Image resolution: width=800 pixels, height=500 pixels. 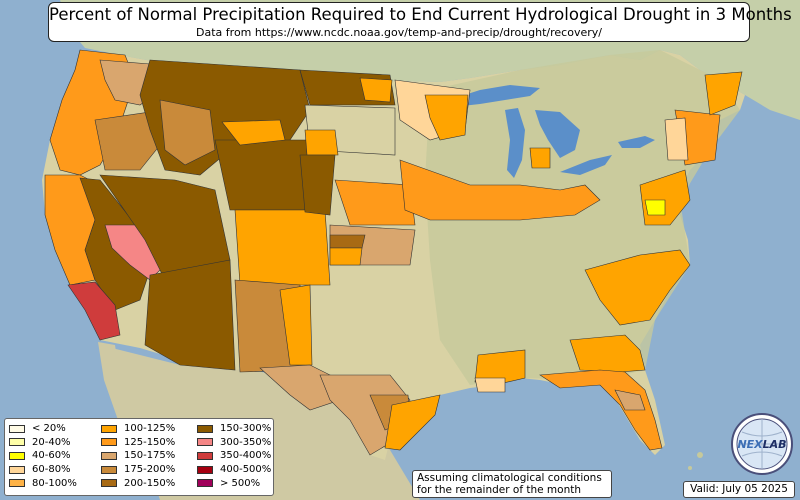 What do you see at coordinates (637, 287) in the screenshot?
I see `region-carolinas` at bounding box center [637, 287].